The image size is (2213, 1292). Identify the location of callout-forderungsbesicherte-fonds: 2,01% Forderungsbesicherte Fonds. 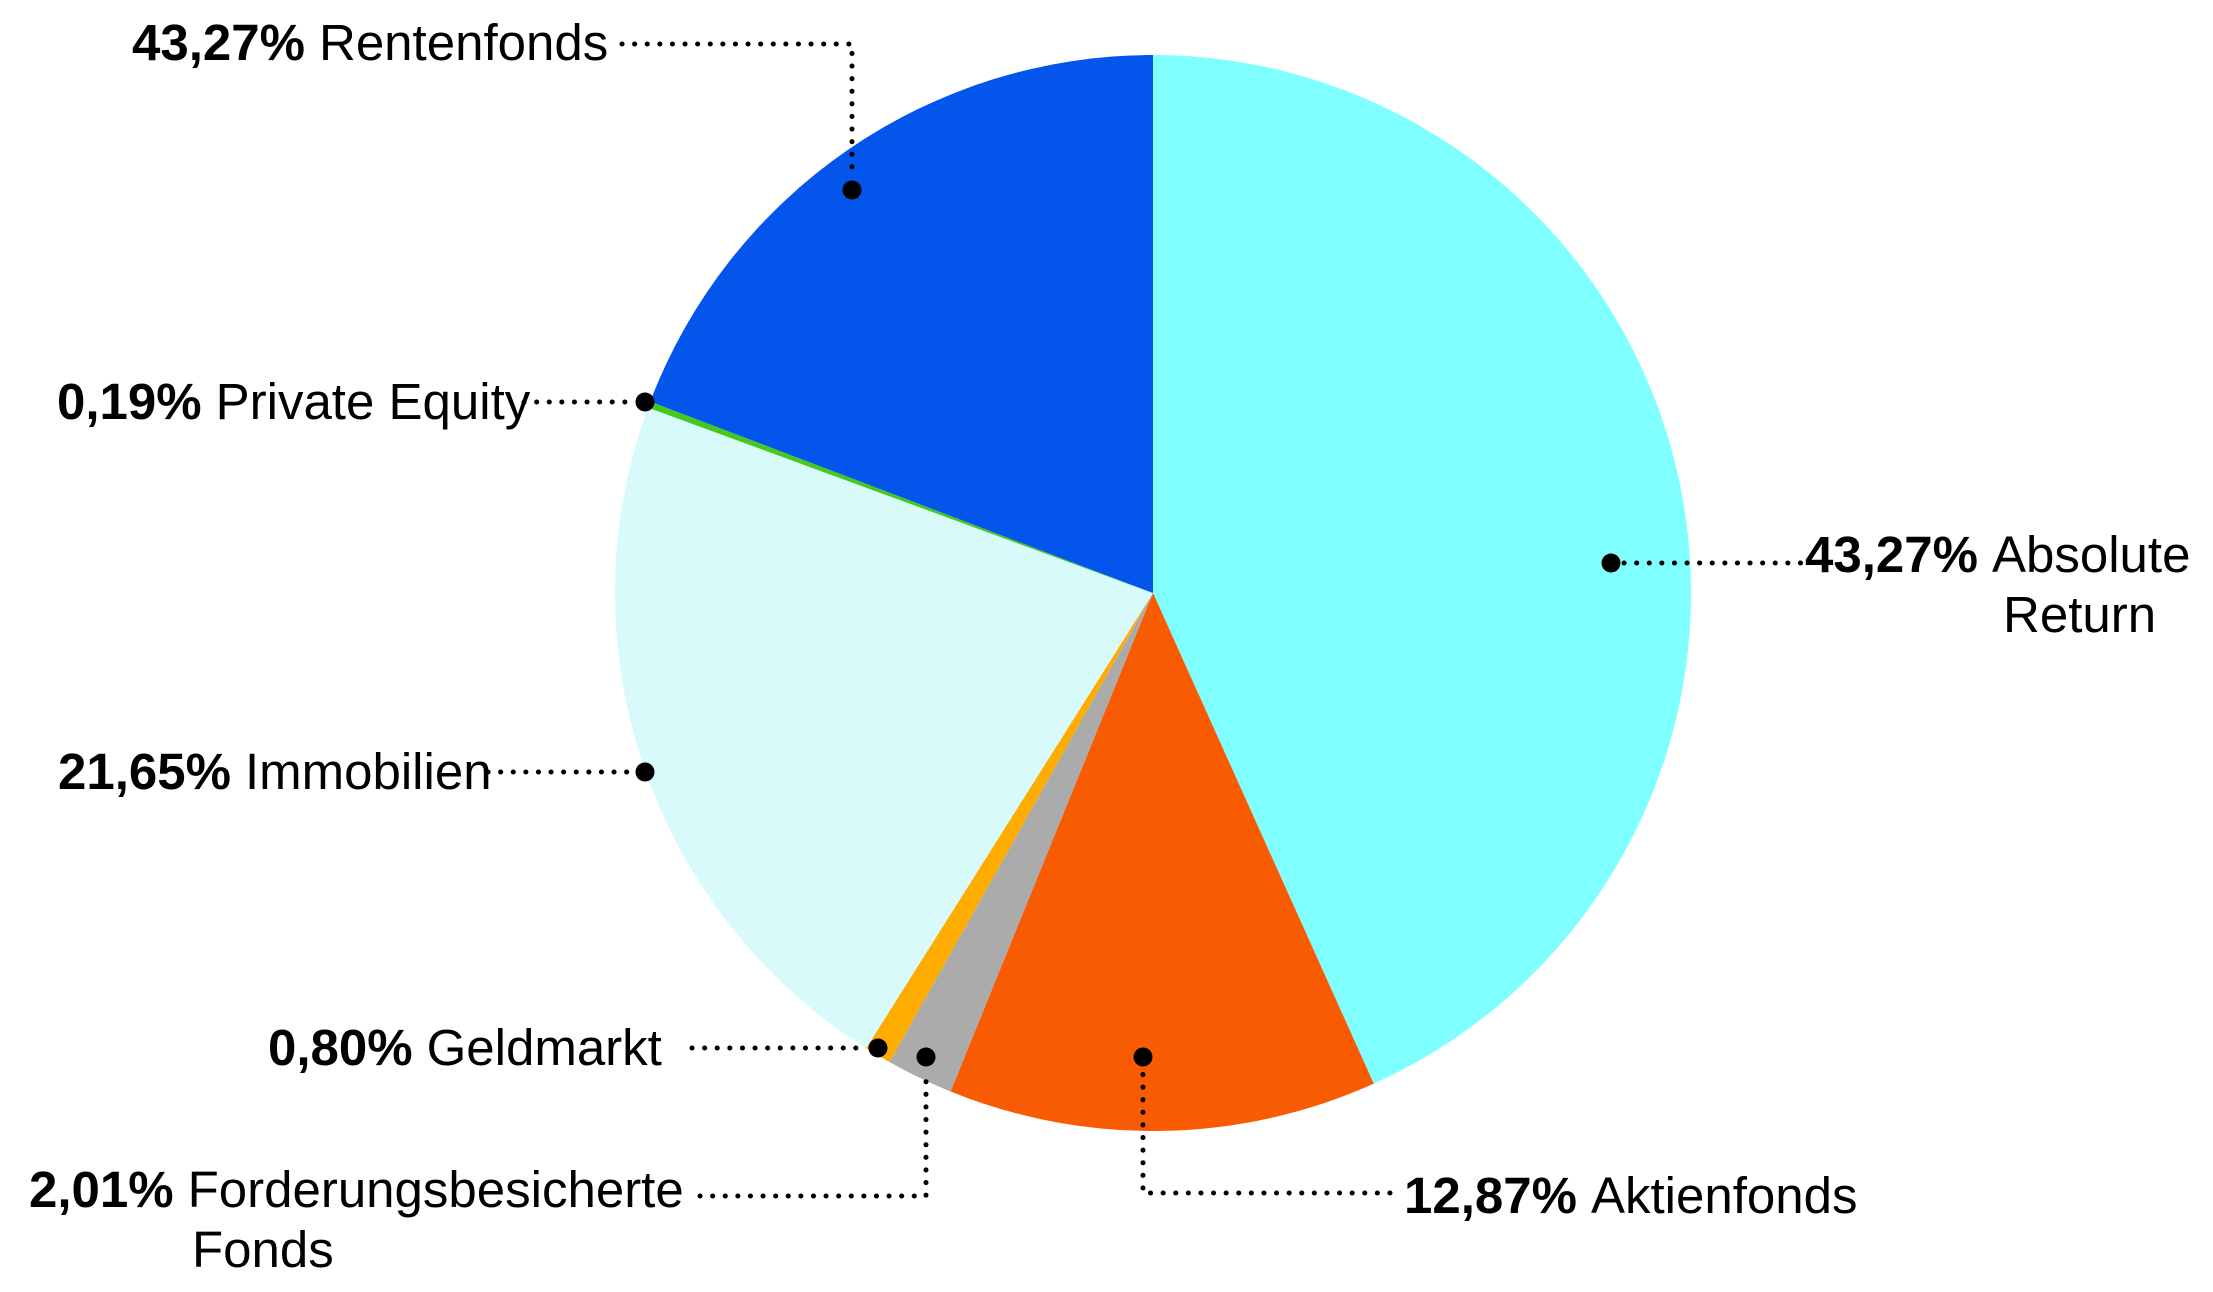
(356, 1220).